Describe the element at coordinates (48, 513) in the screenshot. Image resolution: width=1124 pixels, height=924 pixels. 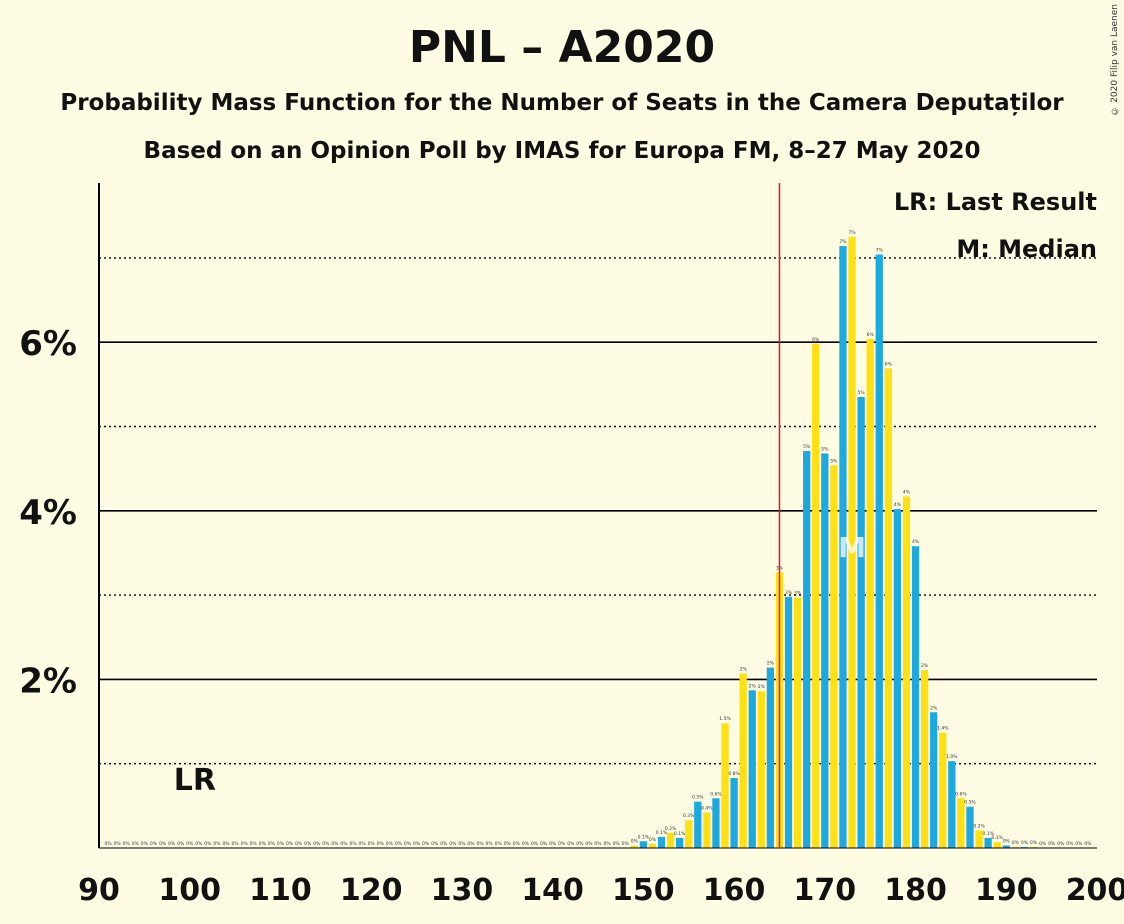
I see `y-tick-label: 4%` at that location.